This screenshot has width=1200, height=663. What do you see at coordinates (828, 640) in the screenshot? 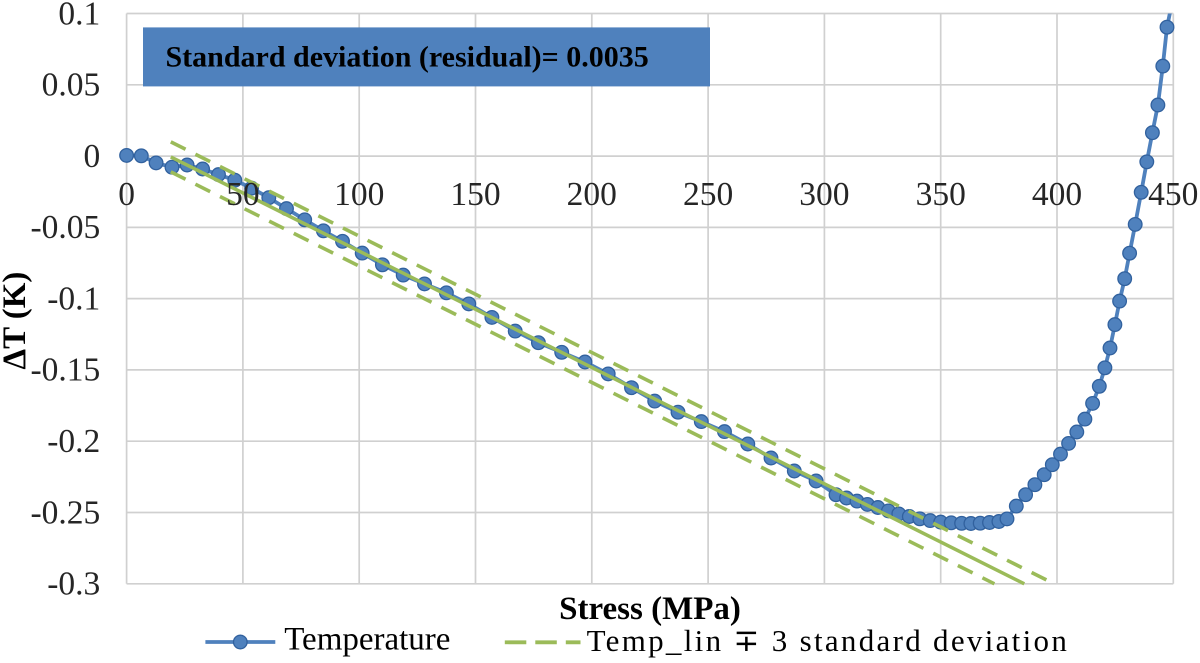
I see `svg-text:Temp_lin ∓ 3 standard deviatio: Temp_lin ∓ 3 standard deviation` at bounding box center [828, 640].